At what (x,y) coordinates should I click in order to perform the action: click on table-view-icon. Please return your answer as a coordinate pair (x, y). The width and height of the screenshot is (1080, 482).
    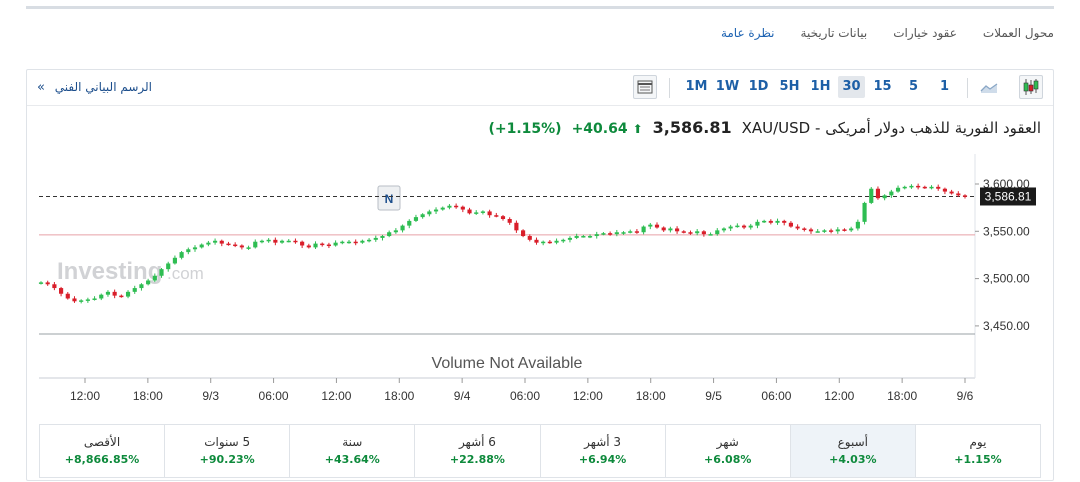
    Looking at the image, I should click on (645, 87).